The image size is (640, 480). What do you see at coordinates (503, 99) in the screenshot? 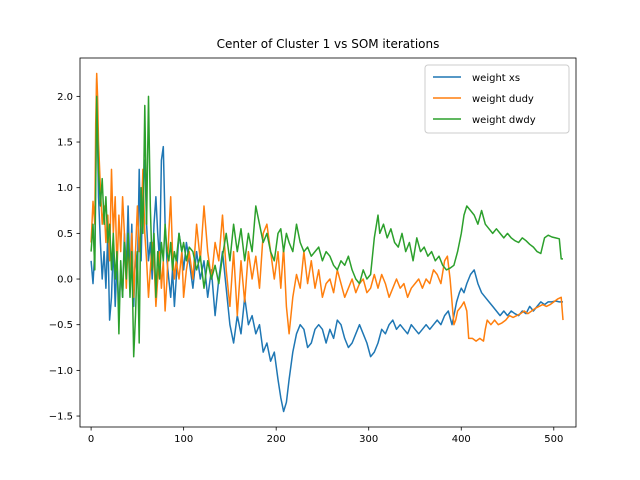
I see `legend-label-2: weight dudy` at bounding box center [503, 99].